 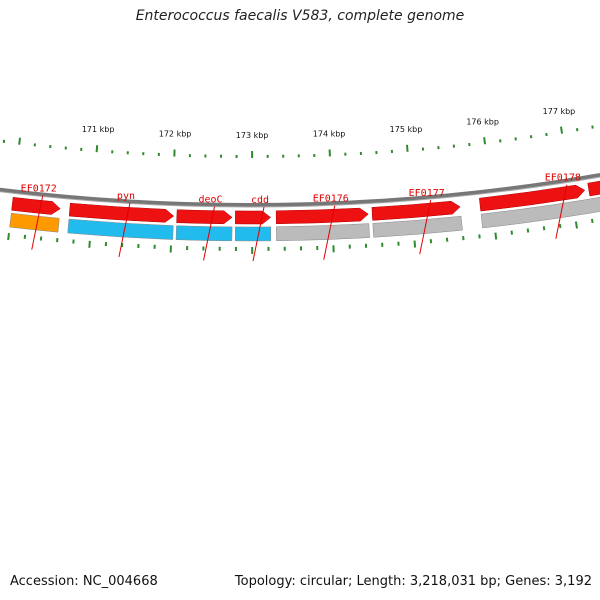 What do you see at coordinates (329, 133) in the screenshot?
I see `scale-label: 174 kbp` at bounding box center [329, 133].